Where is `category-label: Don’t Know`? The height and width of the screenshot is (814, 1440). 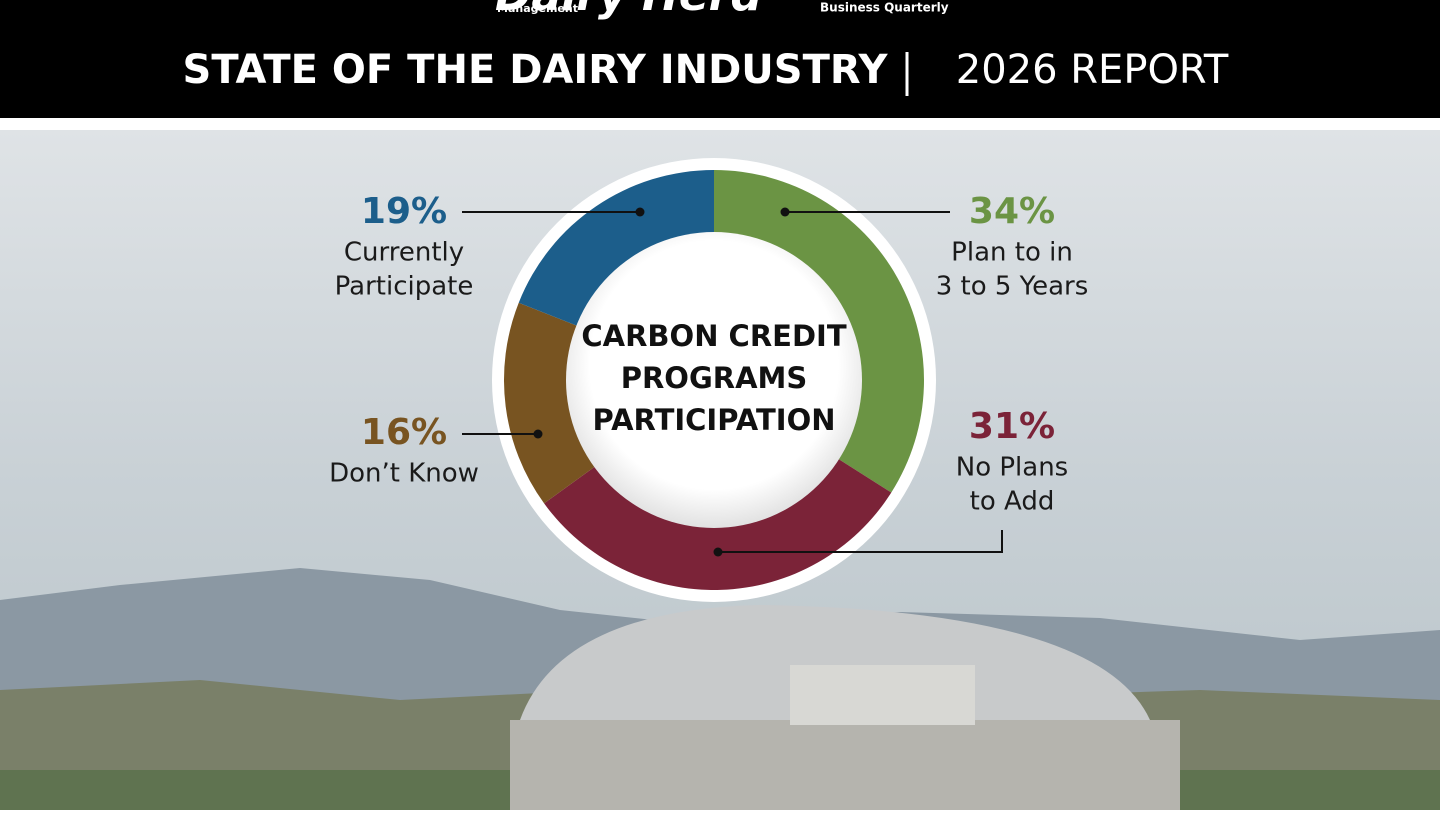
category-label: Don’t Know is located at coordinates (404, 474).